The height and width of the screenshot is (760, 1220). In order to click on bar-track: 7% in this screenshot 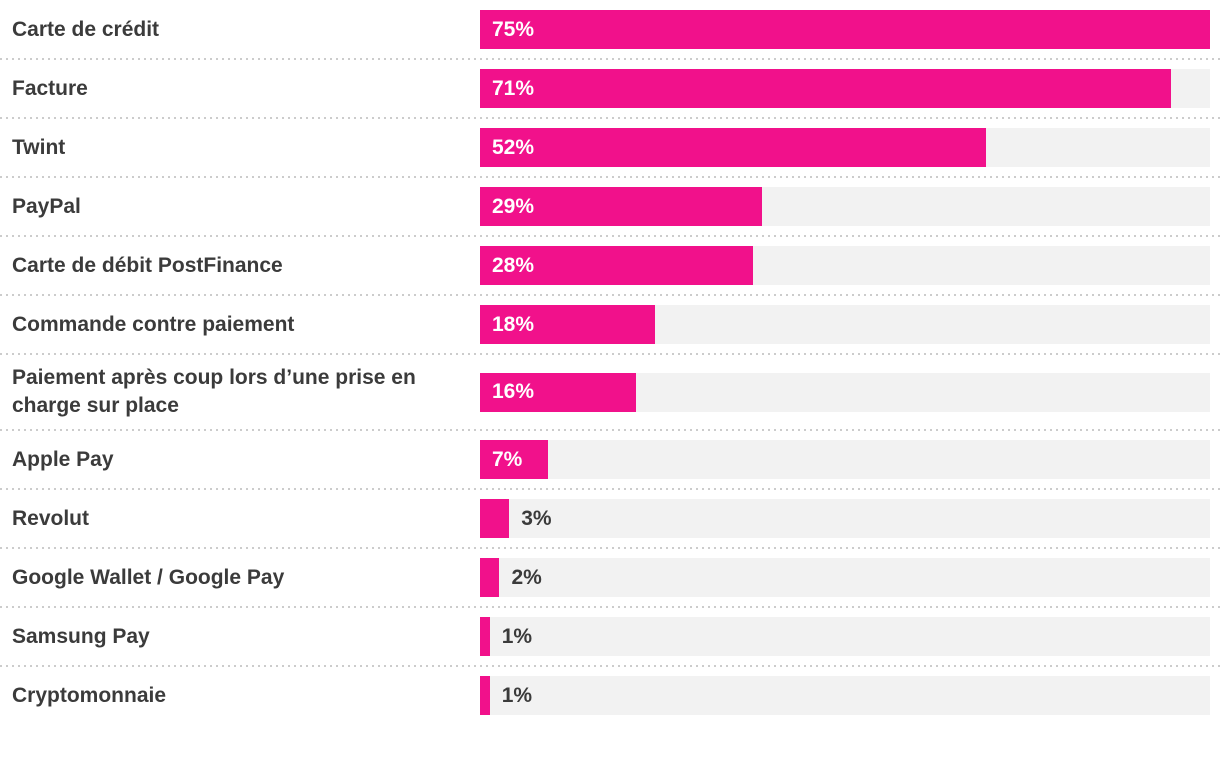, I will do `click(845, 459)`.